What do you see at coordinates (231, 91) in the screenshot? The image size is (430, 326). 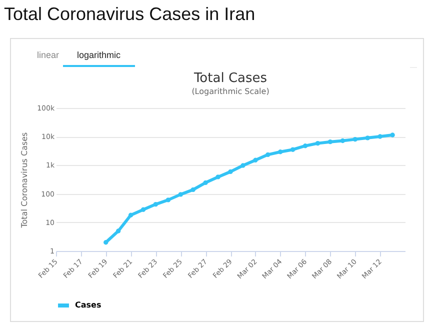 I see `chart-subtitle: (Logarithmic Scale)` at bounding box center [231, 91].